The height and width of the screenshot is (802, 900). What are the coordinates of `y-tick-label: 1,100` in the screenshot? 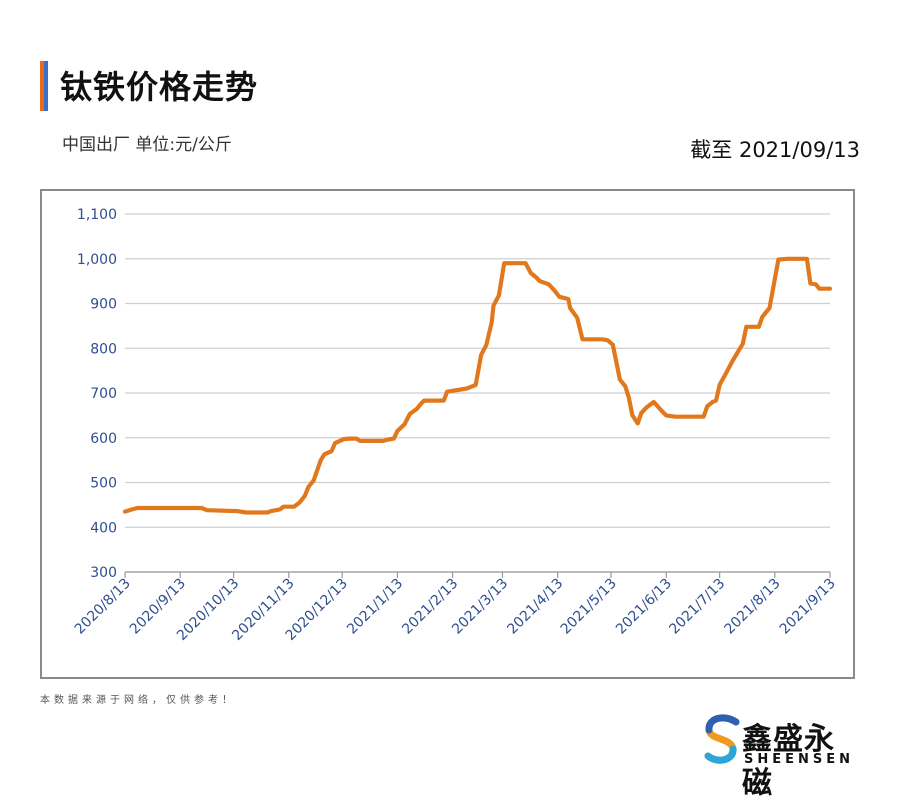 It's located at (97, 215).